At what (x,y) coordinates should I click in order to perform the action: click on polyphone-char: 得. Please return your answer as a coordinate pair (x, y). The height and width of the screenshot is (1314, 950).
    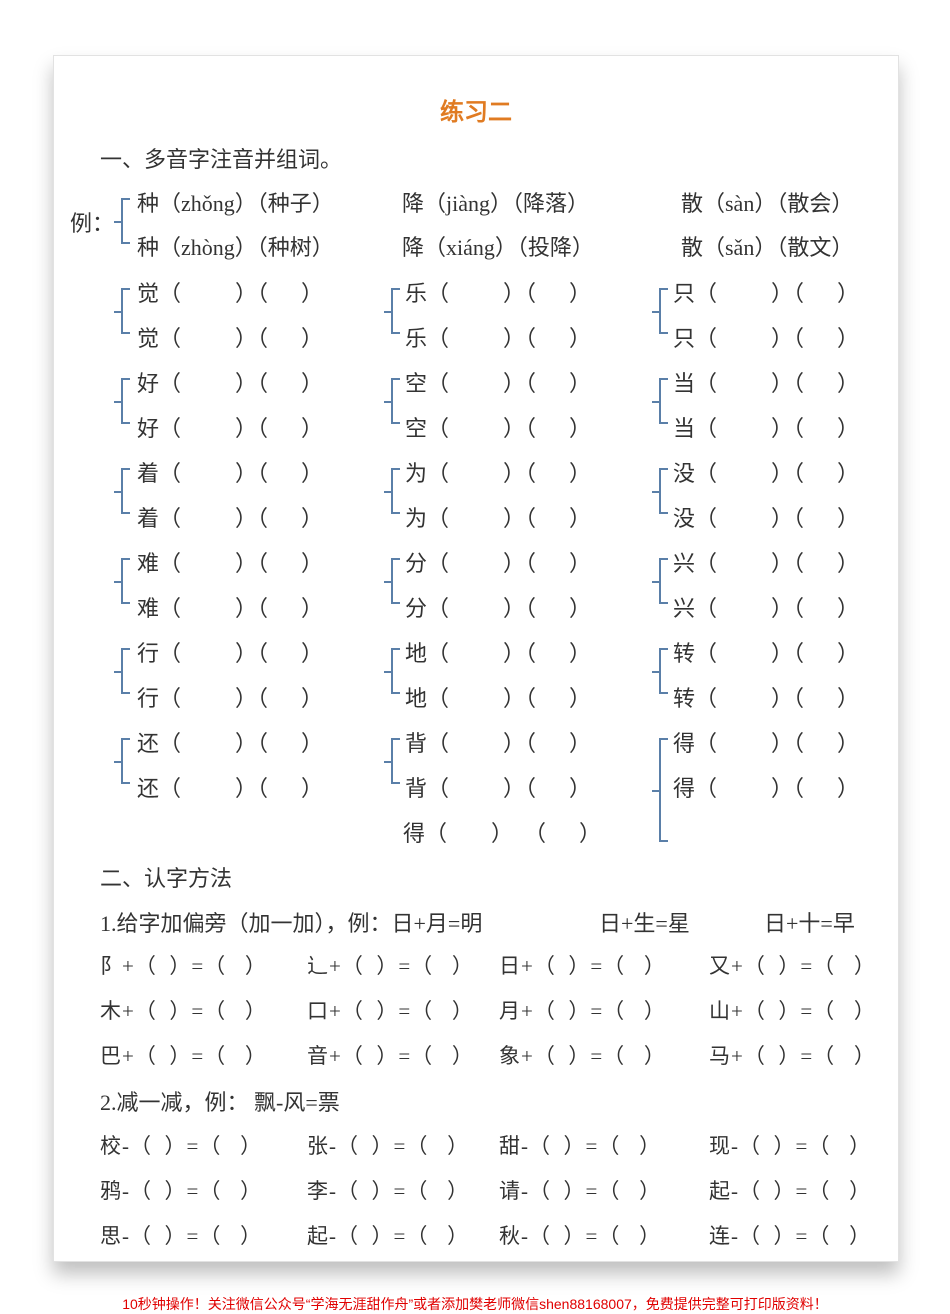
    Looking at the image, I should click on (684, 743).